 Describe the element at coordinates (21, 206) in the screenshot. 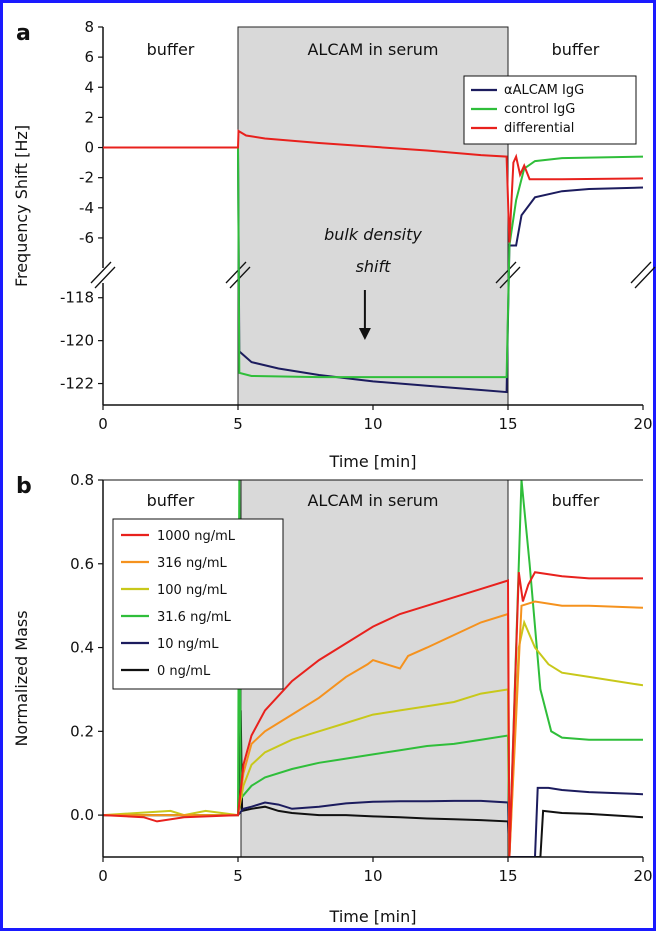

I see `panel-a-y-axis-label: Frequency Shift [Hz]` at that location.